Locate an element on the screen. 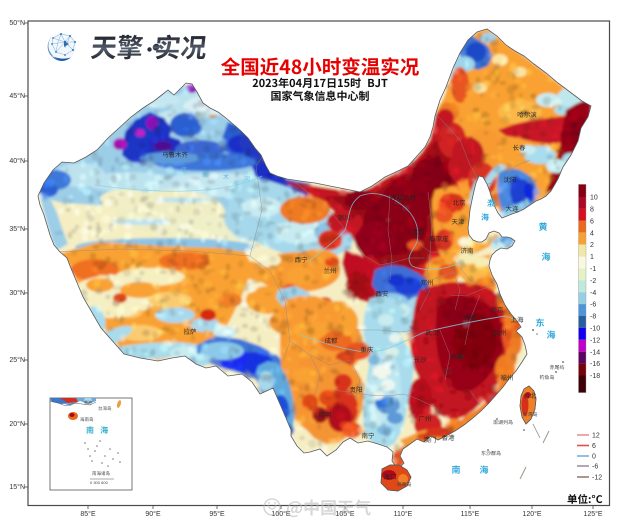  svg-text: 45°N is located at coordinates (17, 96).